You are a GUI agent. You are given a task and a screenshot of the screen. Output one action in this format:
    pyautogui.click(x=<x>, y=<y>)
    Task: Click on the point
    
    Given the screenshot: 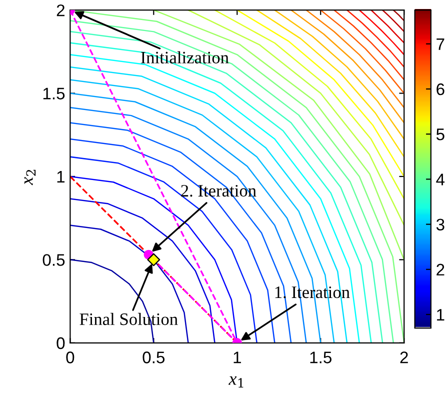 What is the action you would take?
    pyautogui.click(x=153, y=259)
    